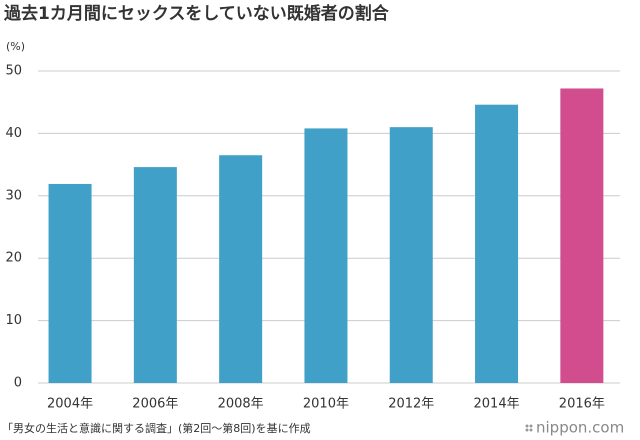  What do you see at coordinates (411, 404) in the screenshot?
I see `x-tick-label: 2012年` at bounding box center [411, 404].